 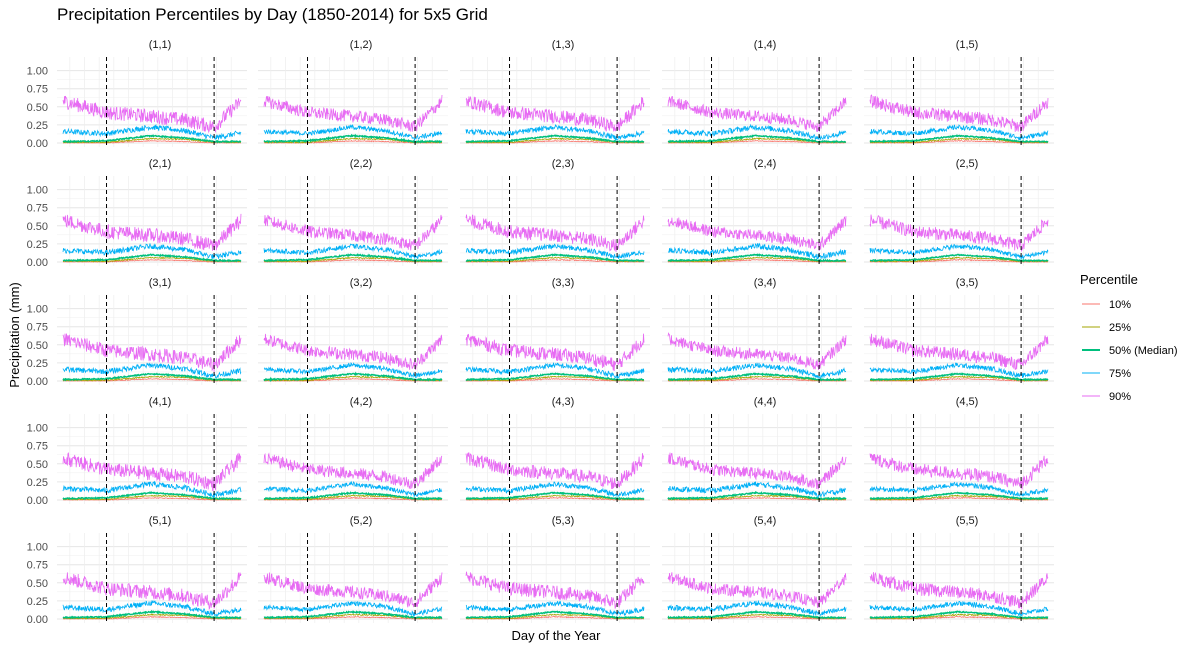 I want to click on facet-strip-label: (4,2), so click(x=361, y=402).